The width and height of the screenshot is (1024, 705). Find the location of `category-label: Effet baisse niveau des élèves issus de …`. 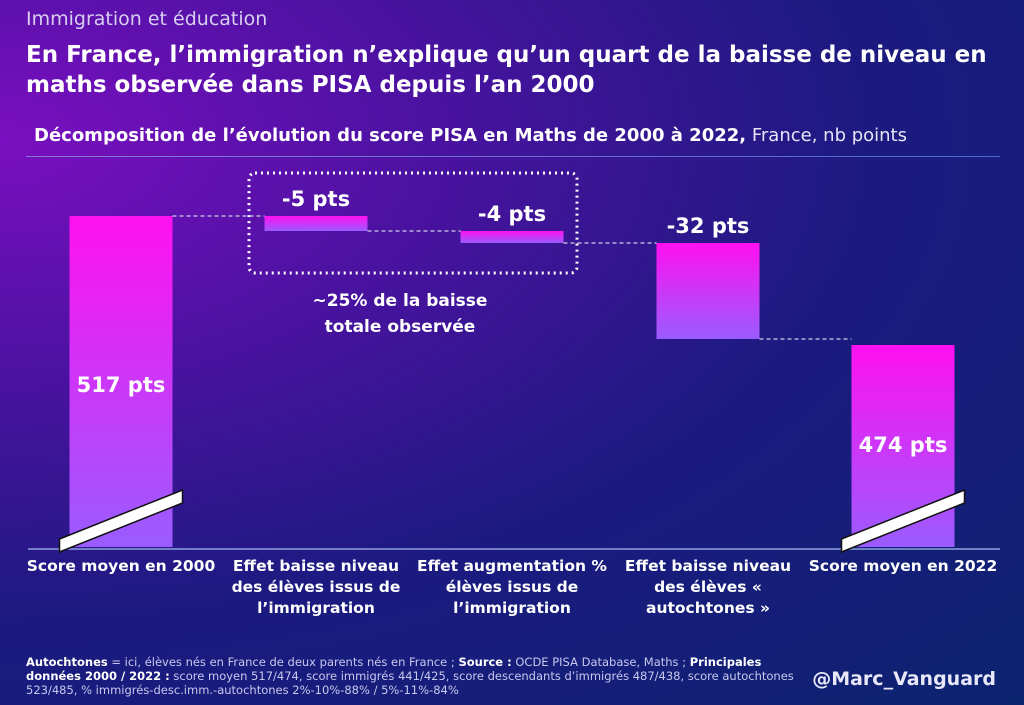

category-label: Effet baisse niveau des élèves issus de … is located at coordinates (316, 587).